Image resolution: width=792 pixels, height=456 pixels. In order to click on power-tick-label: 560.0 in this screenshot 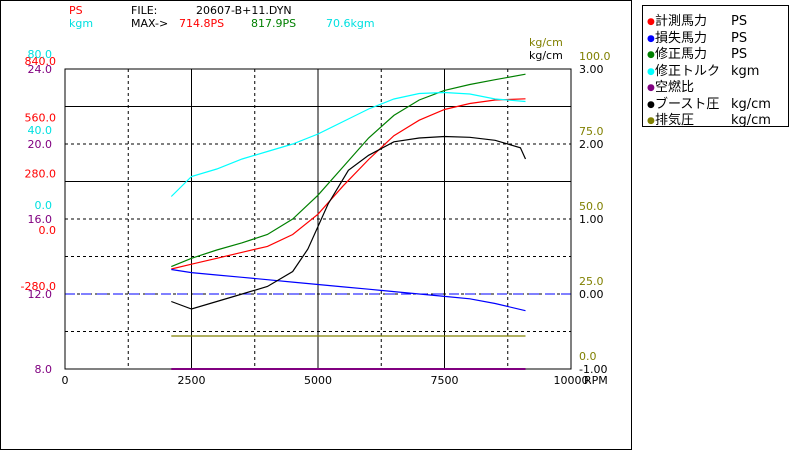, I will do `click(41, 117)`.